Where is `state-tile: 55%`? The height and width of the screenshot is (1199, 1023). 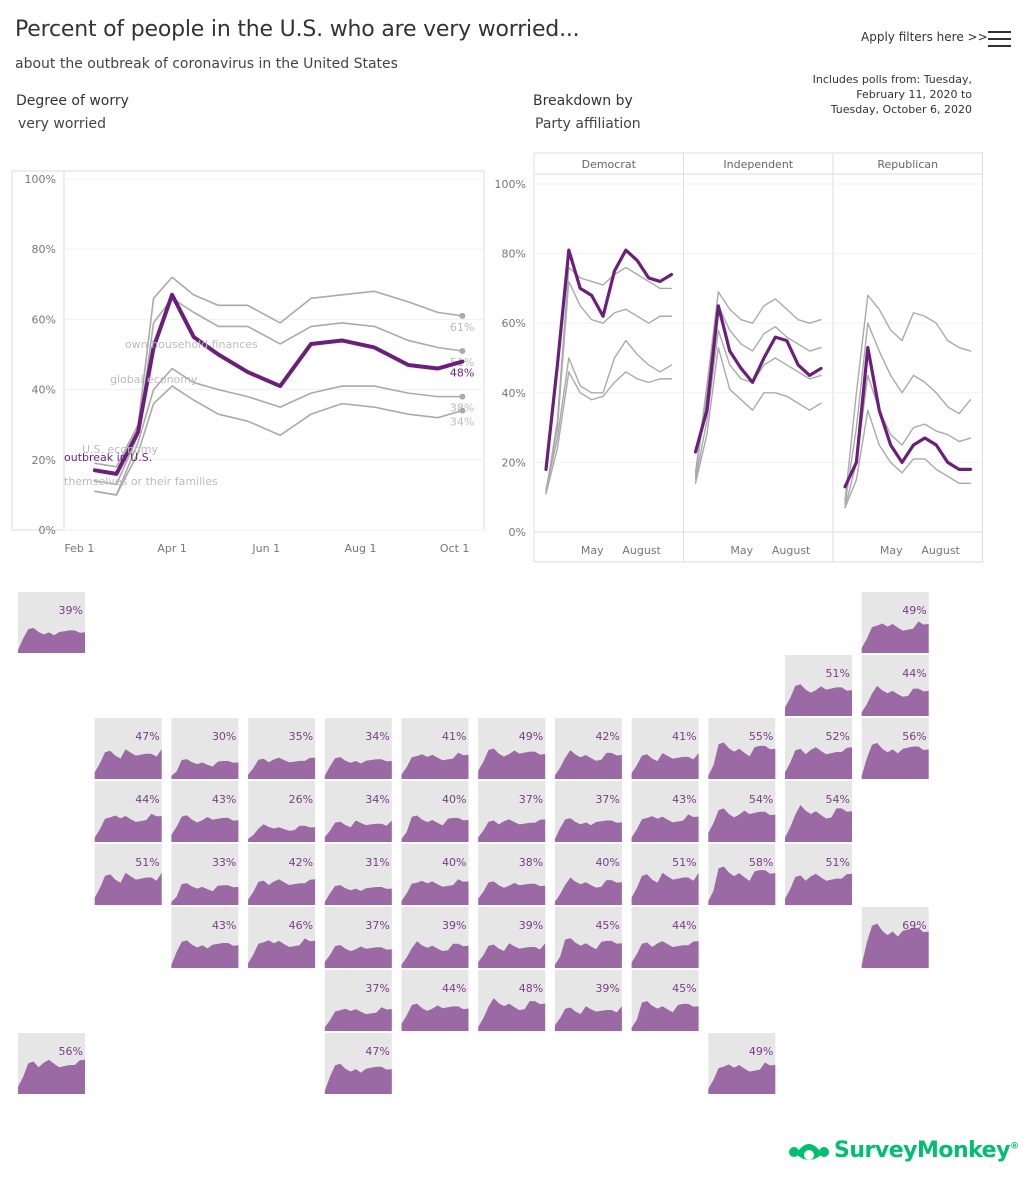
state-tile: 55% is located at coordinates (742, 748).